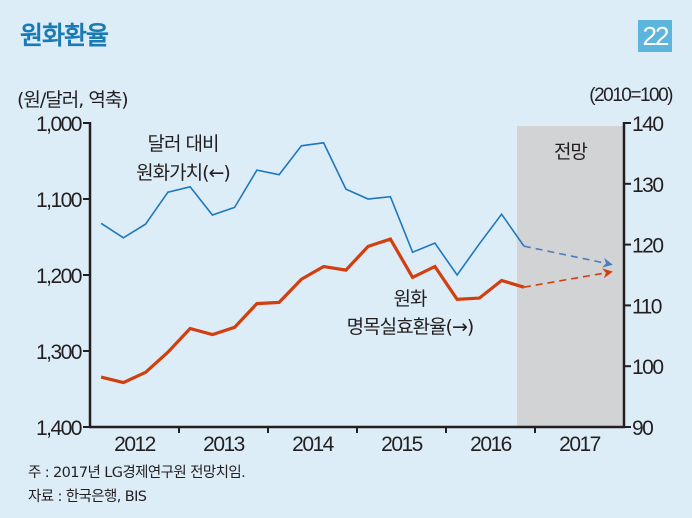 The width and height of the screenshot is (692, 518). What do you see at coordinates (647, 306) in the screenshot?
I see `right-tick-label: 110` at bounding box center [647, 306].